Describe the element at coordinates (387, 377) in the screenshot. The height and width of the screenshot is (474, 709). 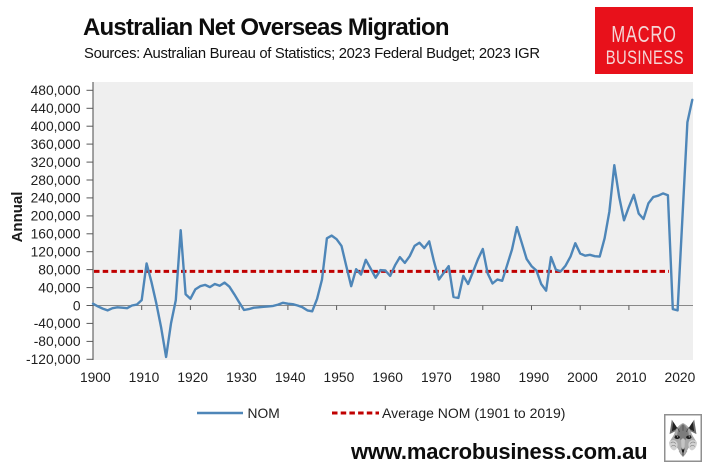
I see `svg-text: 1960` at that location.